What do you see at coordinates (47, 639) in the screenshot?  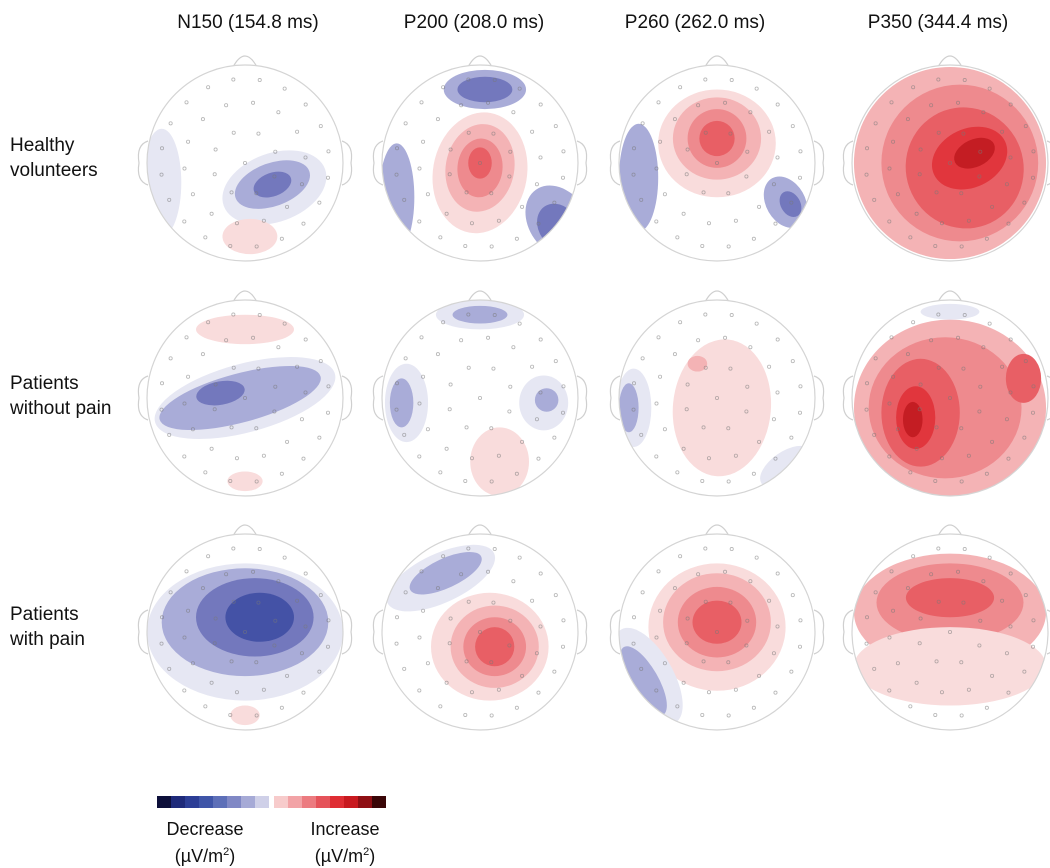 I see `row-label-with-pain-line2: with pain` at bounding box center [47, 639].